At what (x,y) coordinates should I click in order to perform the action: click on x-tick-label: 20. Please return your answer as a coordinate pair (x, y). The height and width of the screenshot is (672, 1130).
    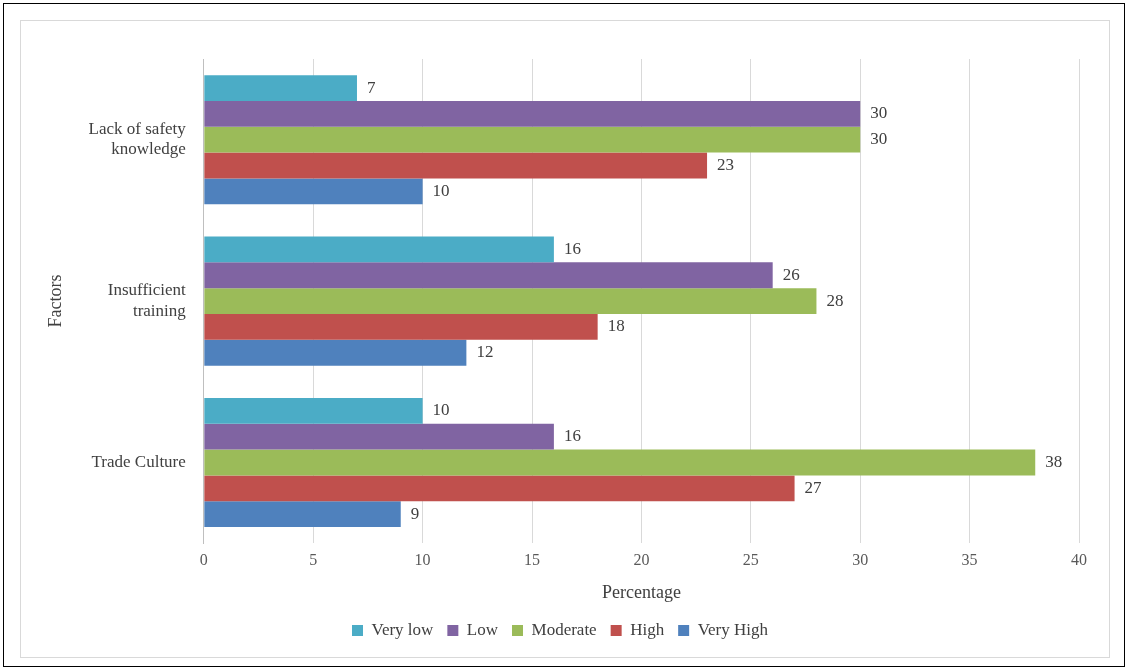
    Looking at the image, I should click on (641, 559).